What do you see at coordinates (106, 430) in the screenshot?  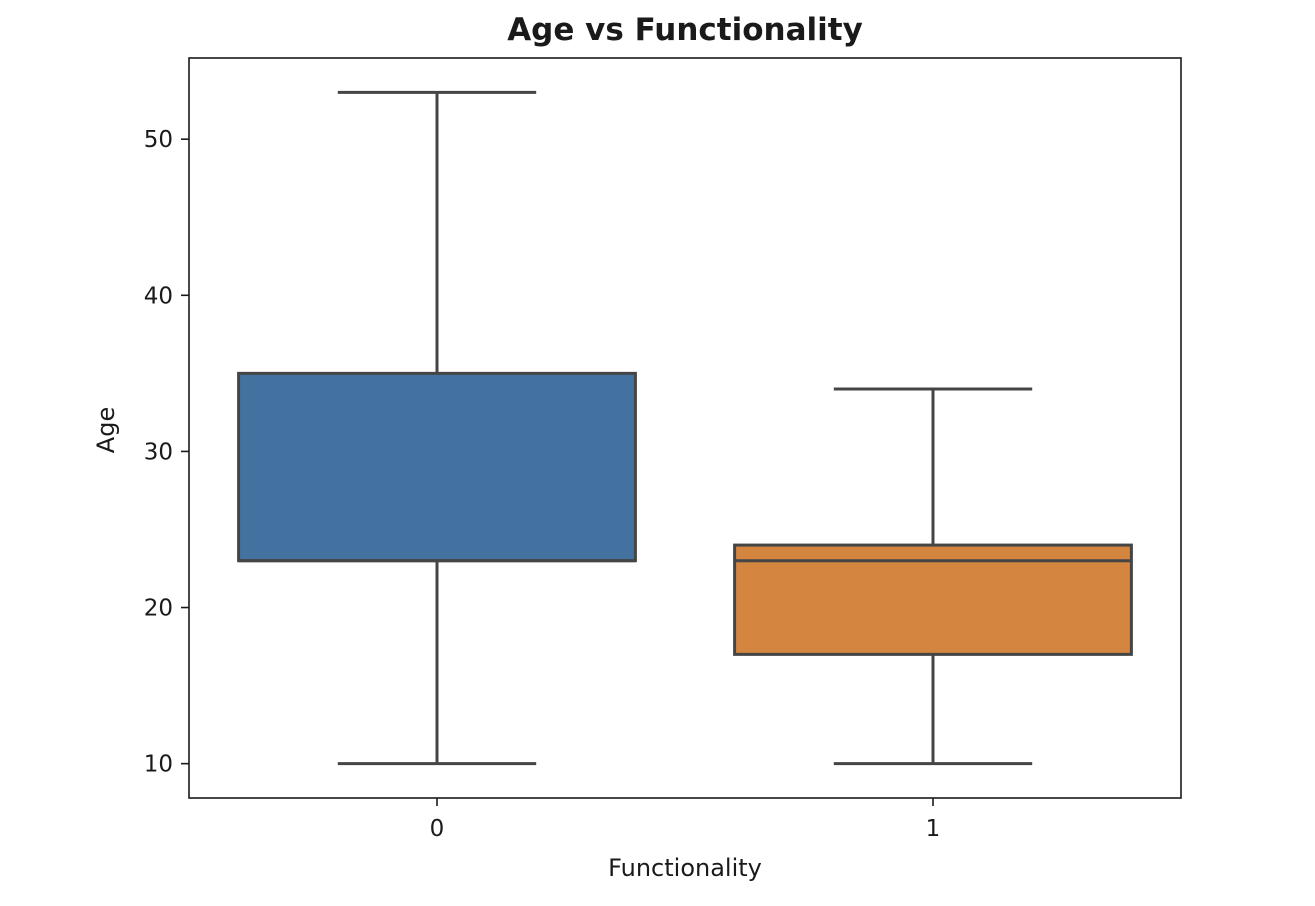 I see `y-axis-label: Age` at bounding box center [106, 430].